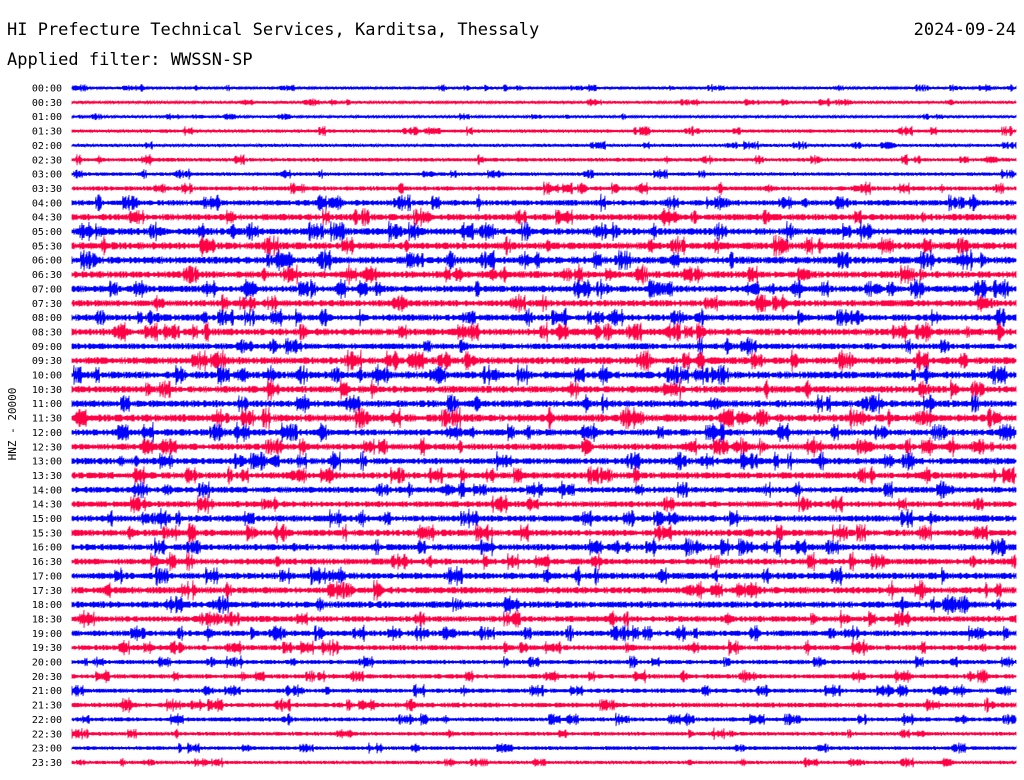  Describe the element at coordinates (47, 462) in the screenshot. I see `row-time-label: 13:00` at that location.